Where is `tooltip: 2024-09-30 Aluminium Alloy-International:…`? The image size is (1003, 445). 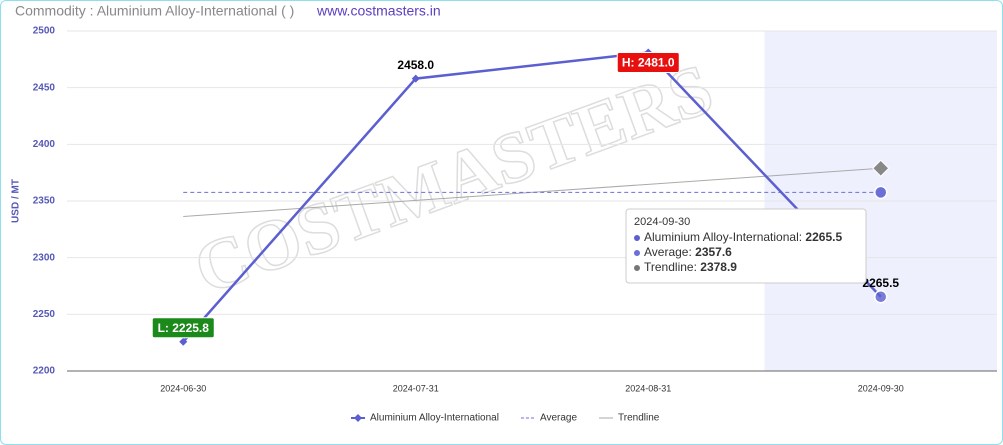
tooltip: 2024-09-30 Aluminium Alloy-International:… is located at coordinates (746, 246).